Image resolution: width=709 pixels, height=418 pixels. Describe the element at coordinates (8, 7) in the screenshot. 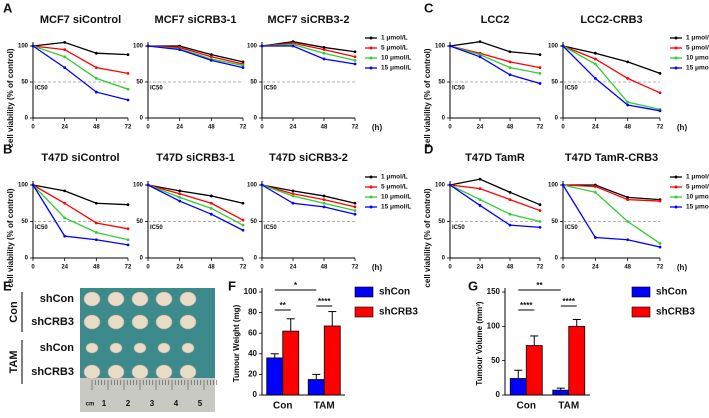

I see `panel-label: A` at that location.